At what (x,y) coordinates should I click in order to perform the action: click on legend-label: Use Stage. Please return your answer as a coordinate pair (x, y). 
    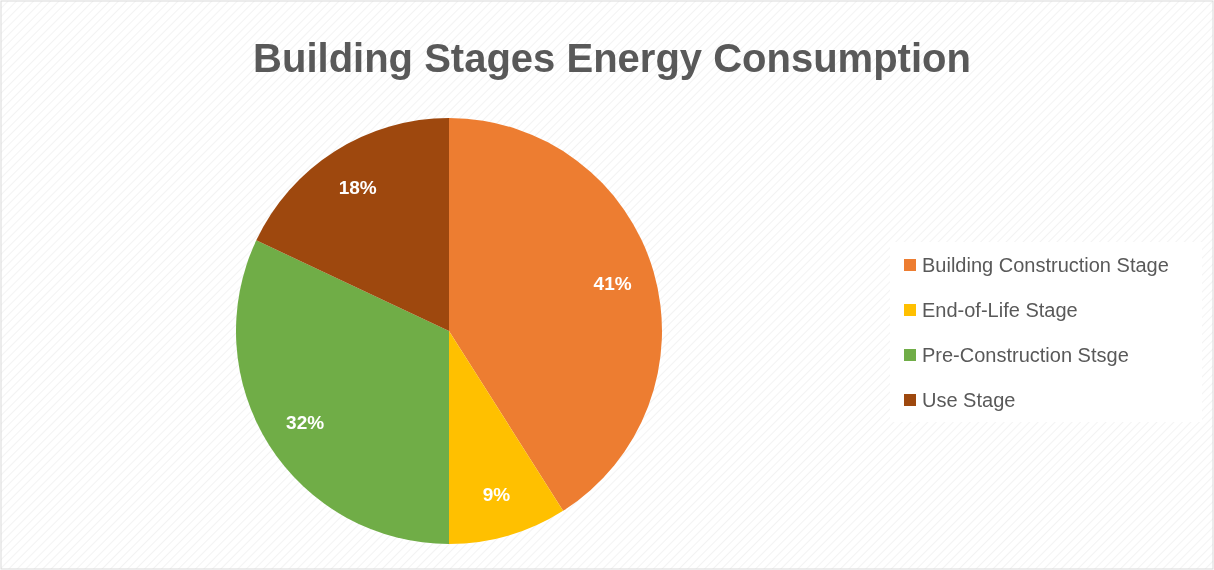
    Looking at the image, I should click on (969, 400).